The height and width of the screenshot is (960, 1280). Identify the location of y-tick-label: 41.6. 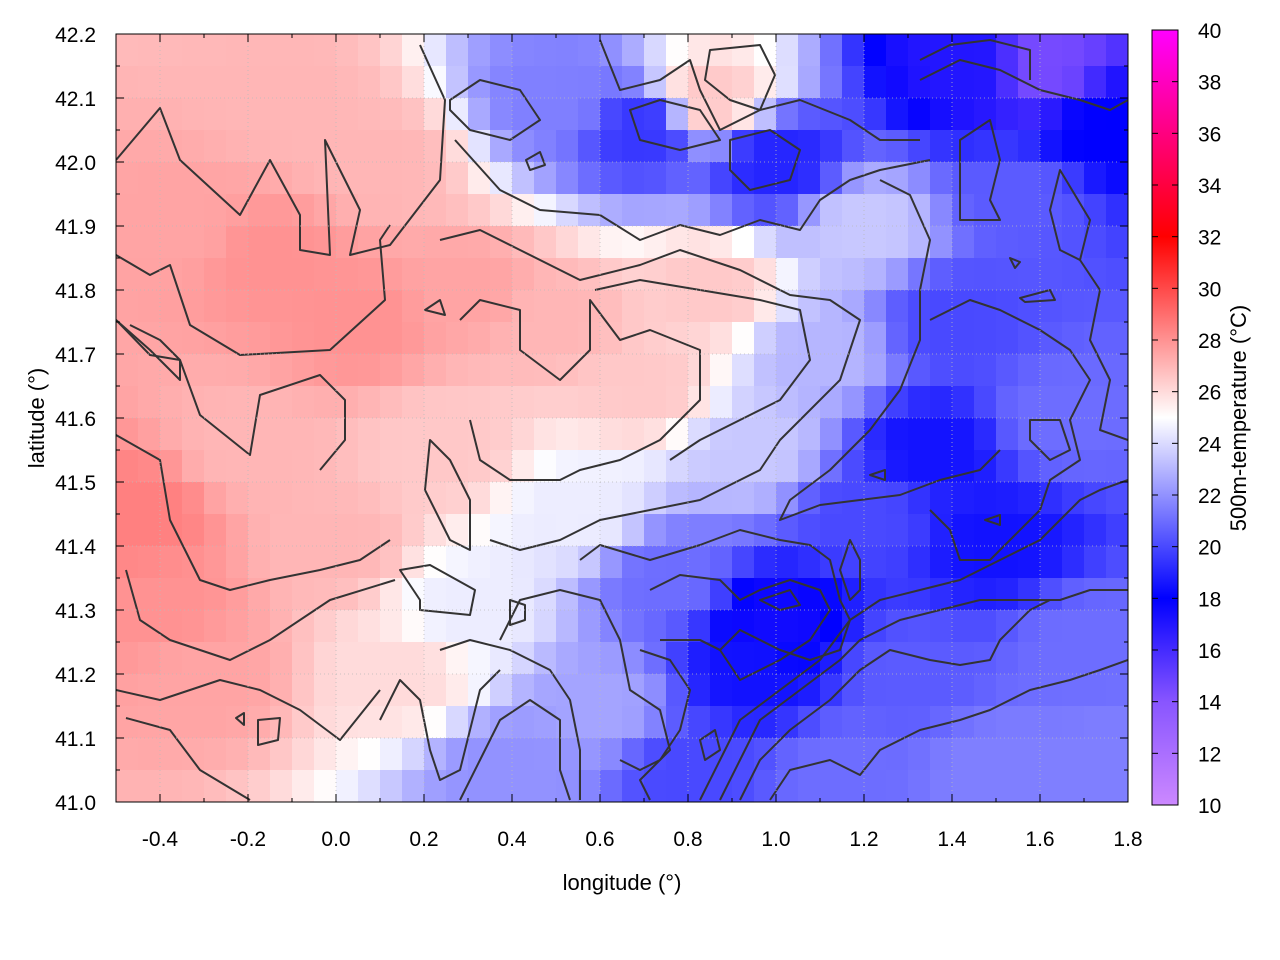
(75, 419).